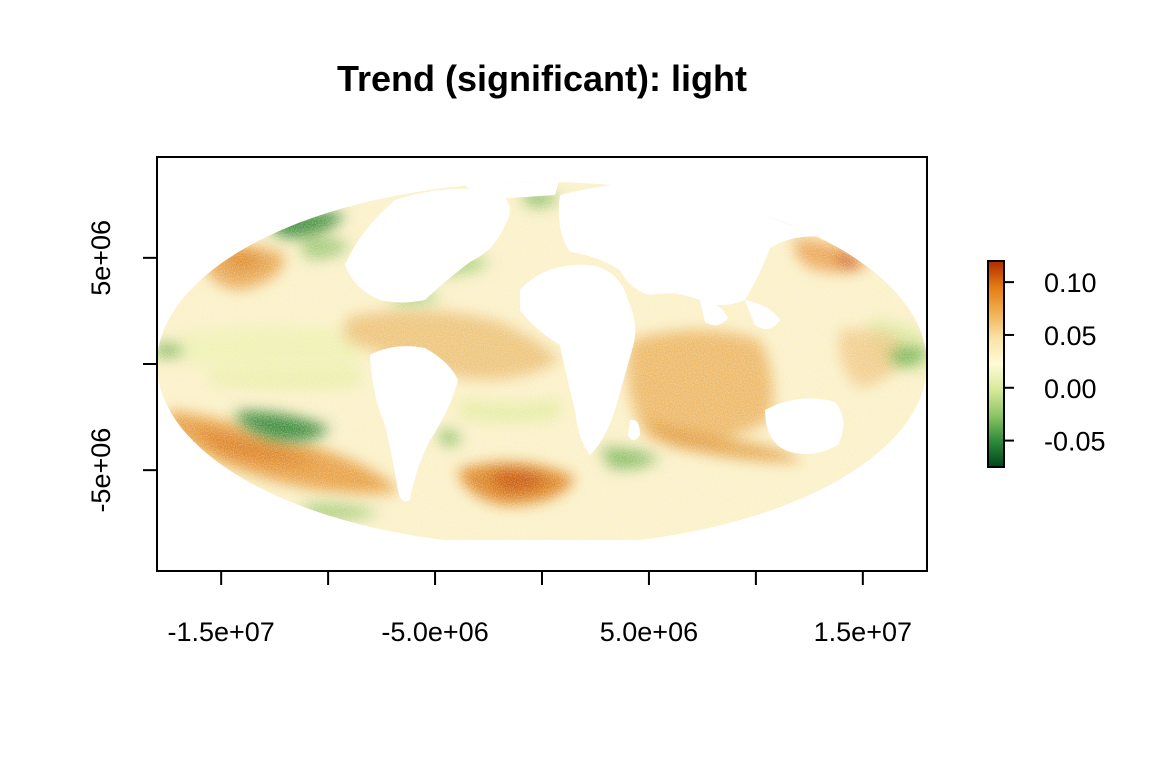 The width and height of the screenshot is (1152, 768). I want to click on x-tick-label: -1.5e+07, so click(220, 632).